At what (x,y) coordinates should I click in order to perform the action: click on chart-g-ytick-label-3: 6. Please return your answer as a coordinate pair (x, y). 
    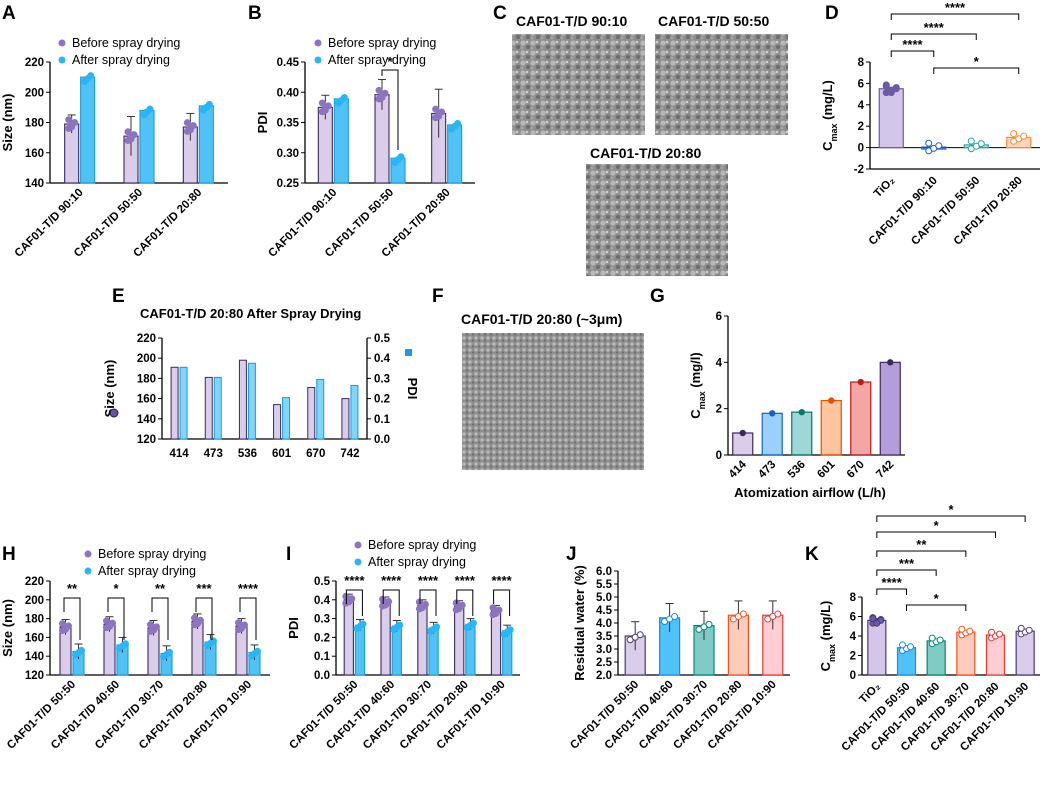
    Looking at the image, I should click on (719, 317).